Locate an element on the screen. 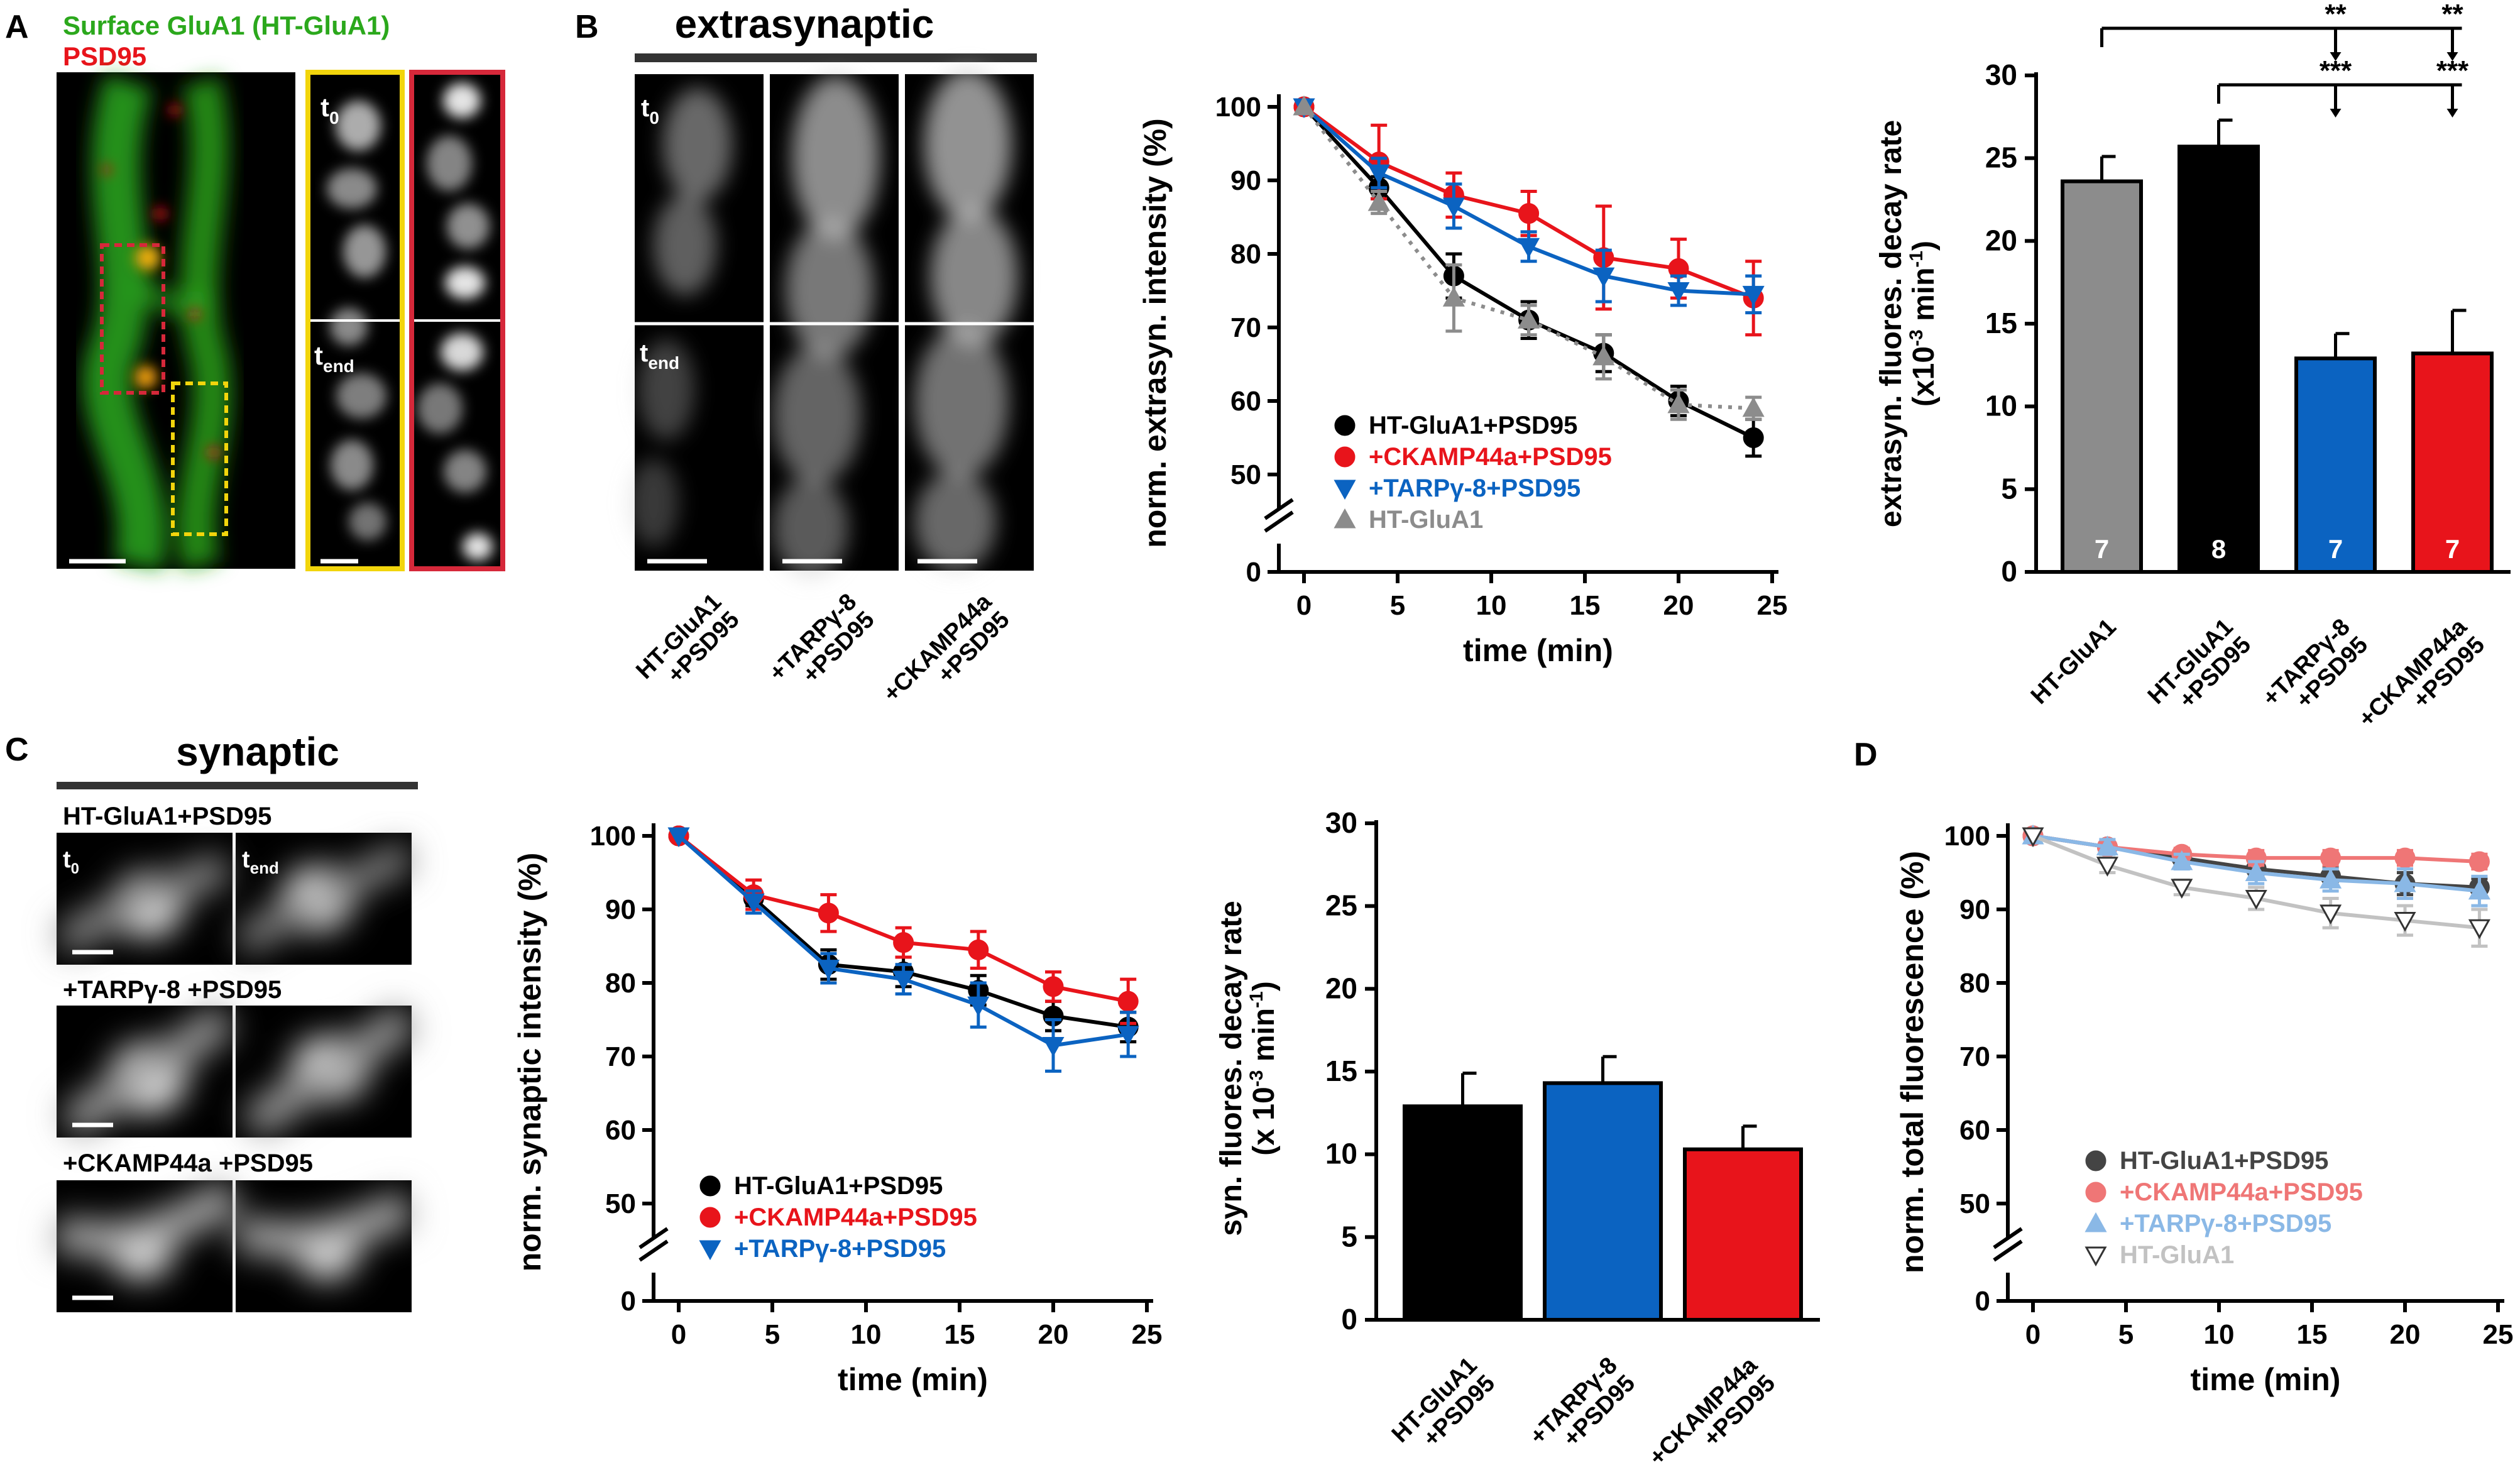 The image size is (2520, 1470). header-extrasynaptic: extrasynaptic is located at coordinates (804, 24).